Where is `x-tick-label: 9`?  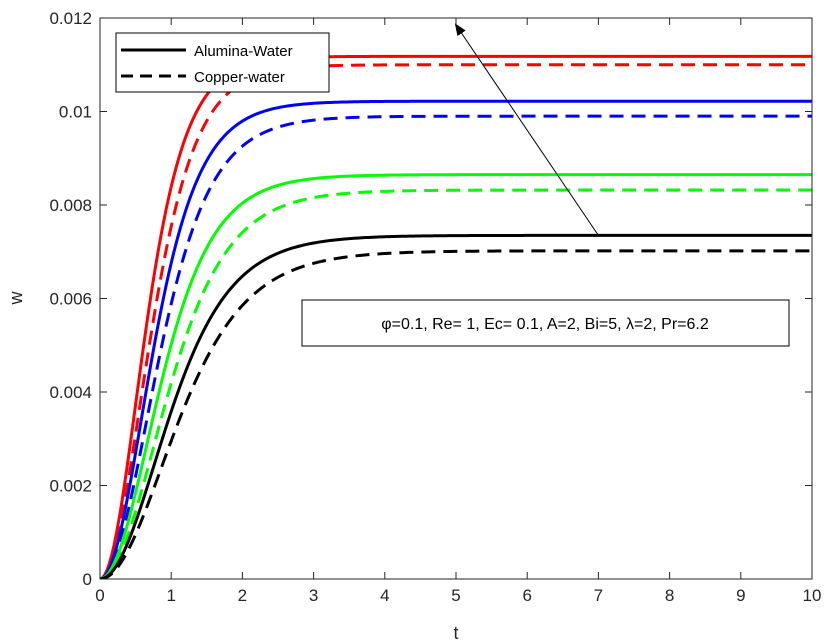 x-tick-label: 9 is located at coordinates (740, 595).